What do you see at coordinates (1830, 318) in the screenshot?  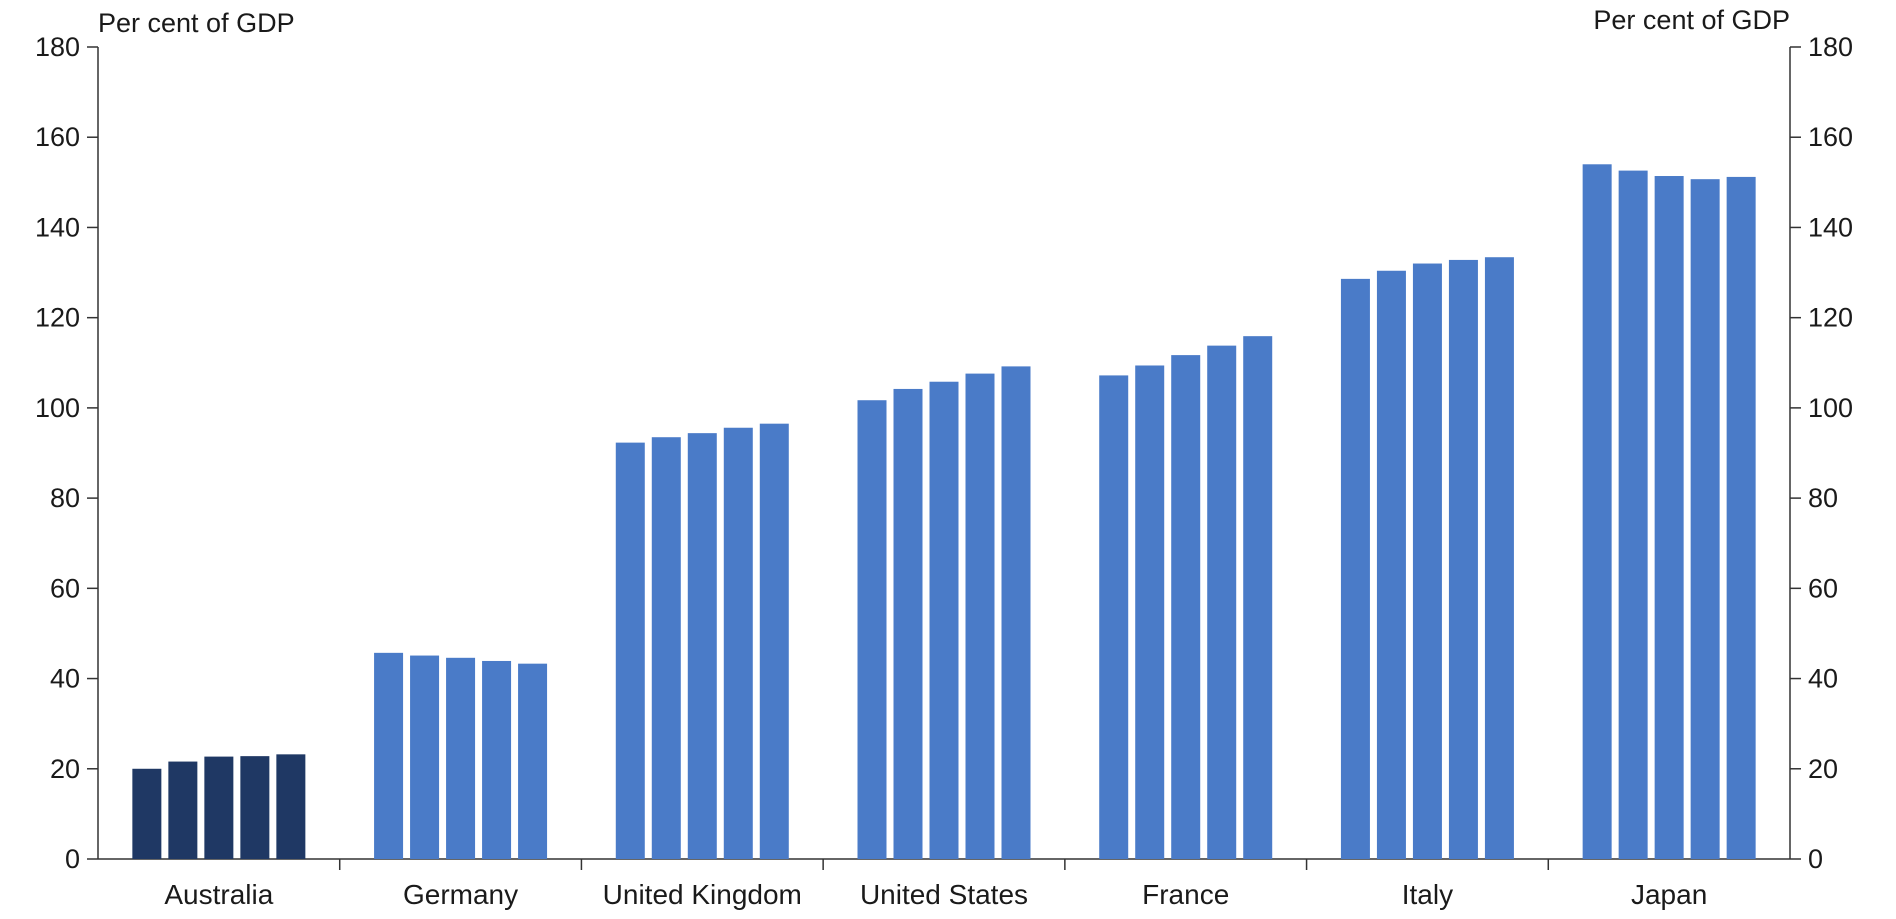 I see `right-y-tick-label: 120` at bounding box center [1830, 318].